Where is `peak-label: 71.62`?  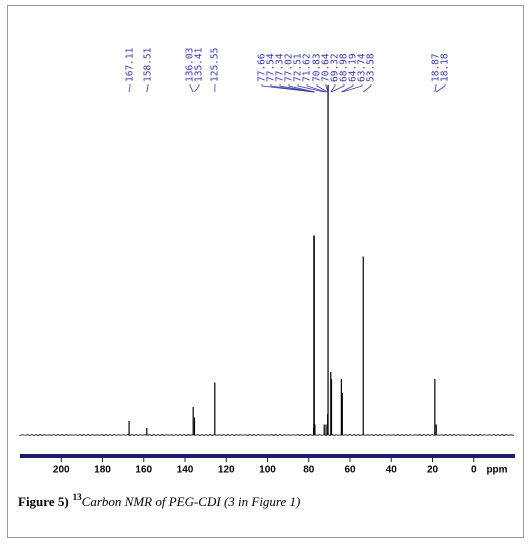
peak-label: 71.62 is located at coordinates (307, 67).